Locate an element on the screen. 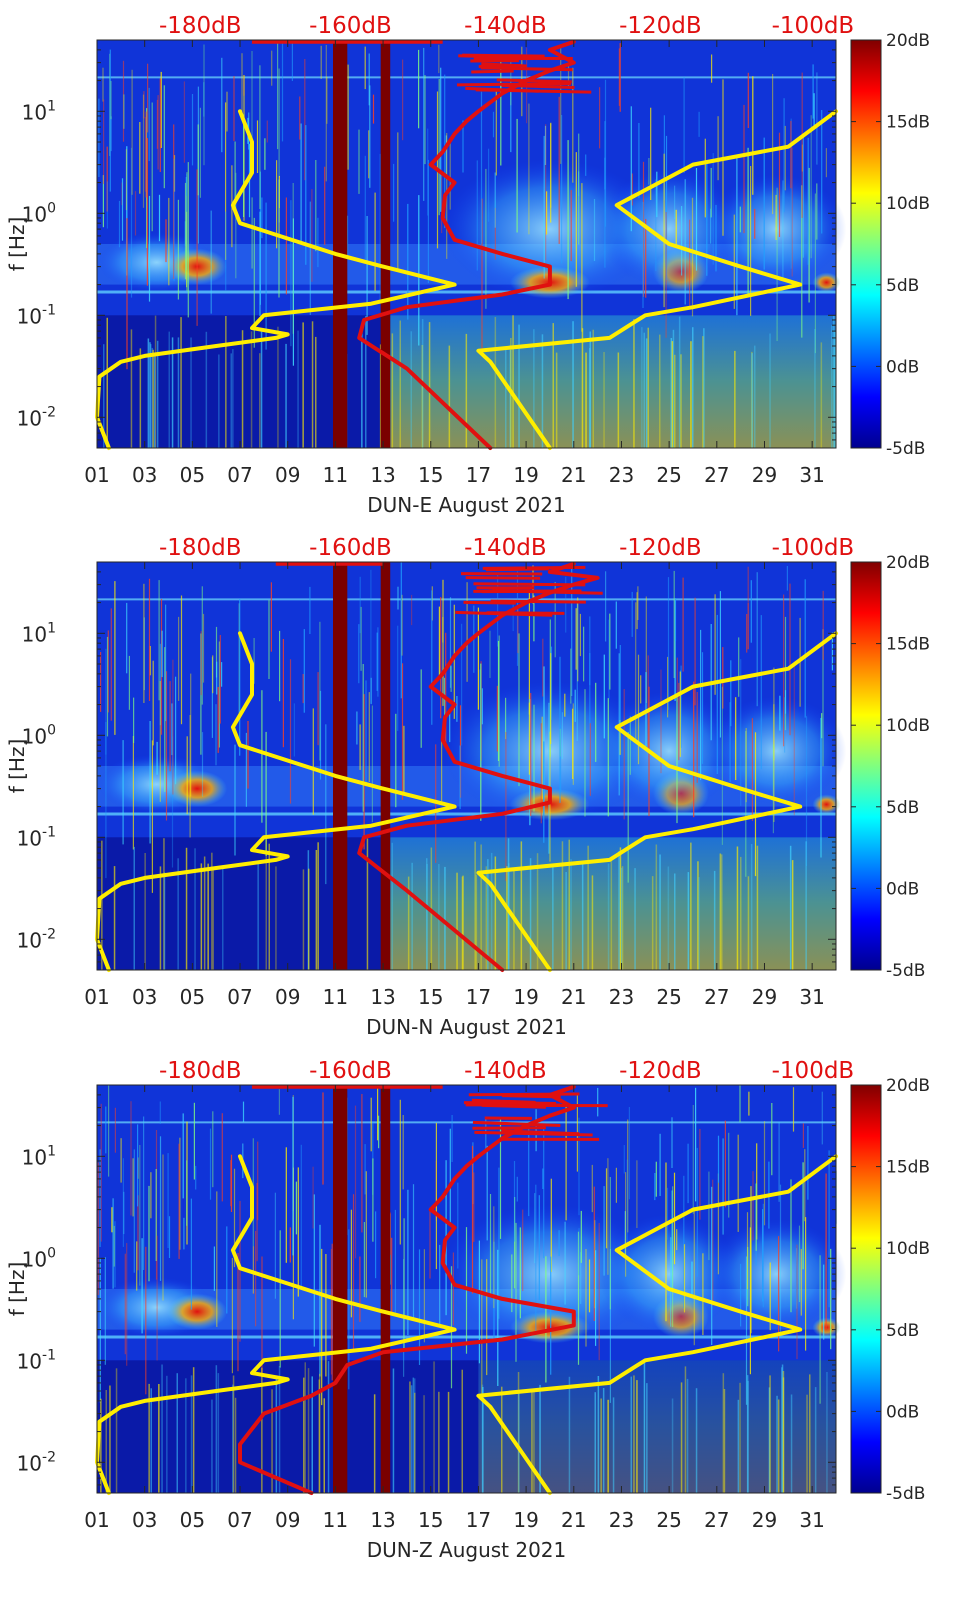  series-red-median-psd-spread is located at coordinates (503, 55).